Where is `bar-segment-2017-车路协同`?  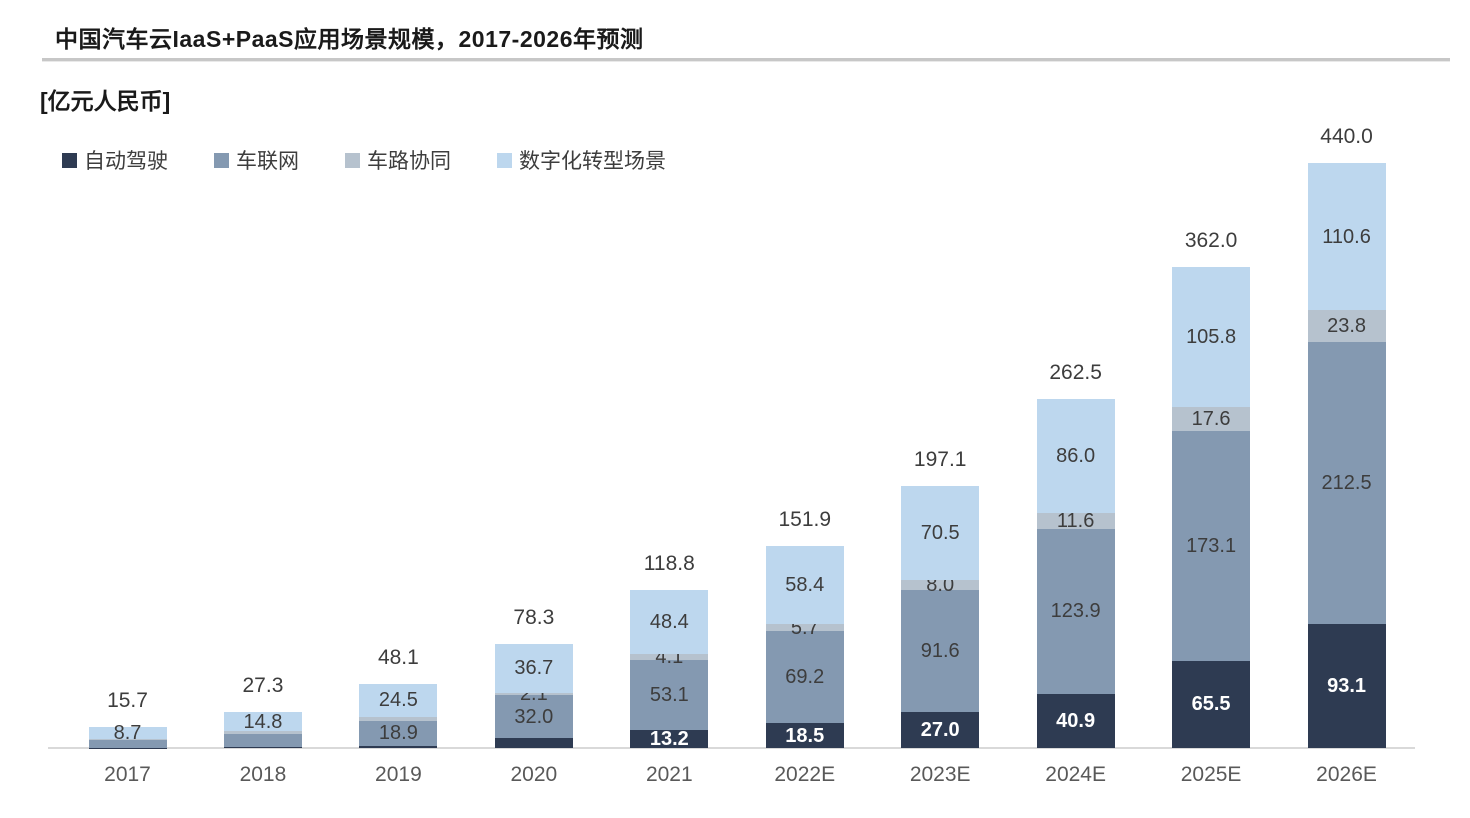
bar-segment-2017-车路协同 is located at coordinates (127, 739).